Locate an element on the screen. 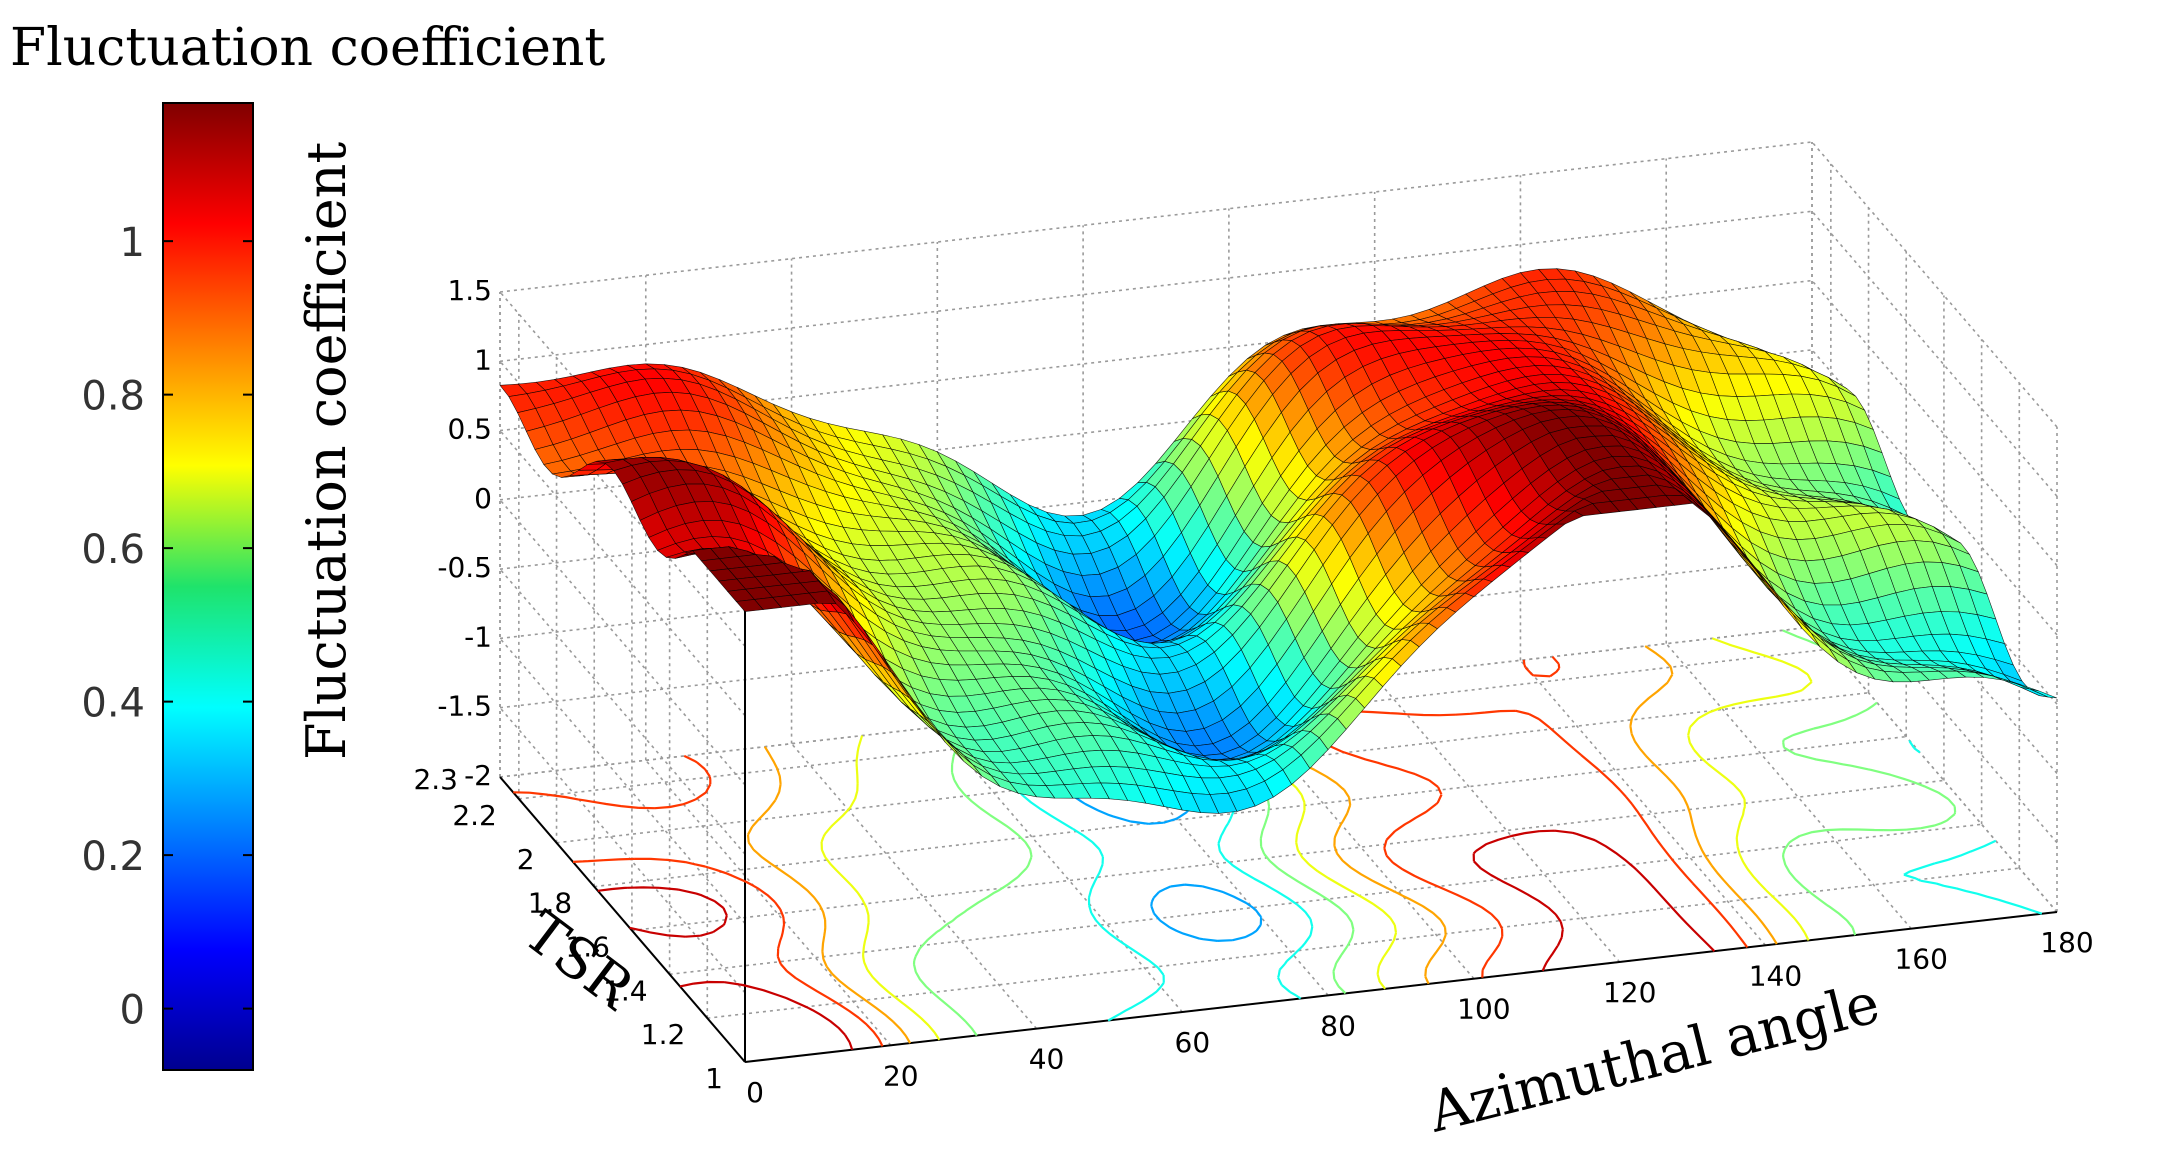 The width and height of the screenshot is (2164, 1159). y-tick-label: 1.2 is located at coordinates (663, 1034).